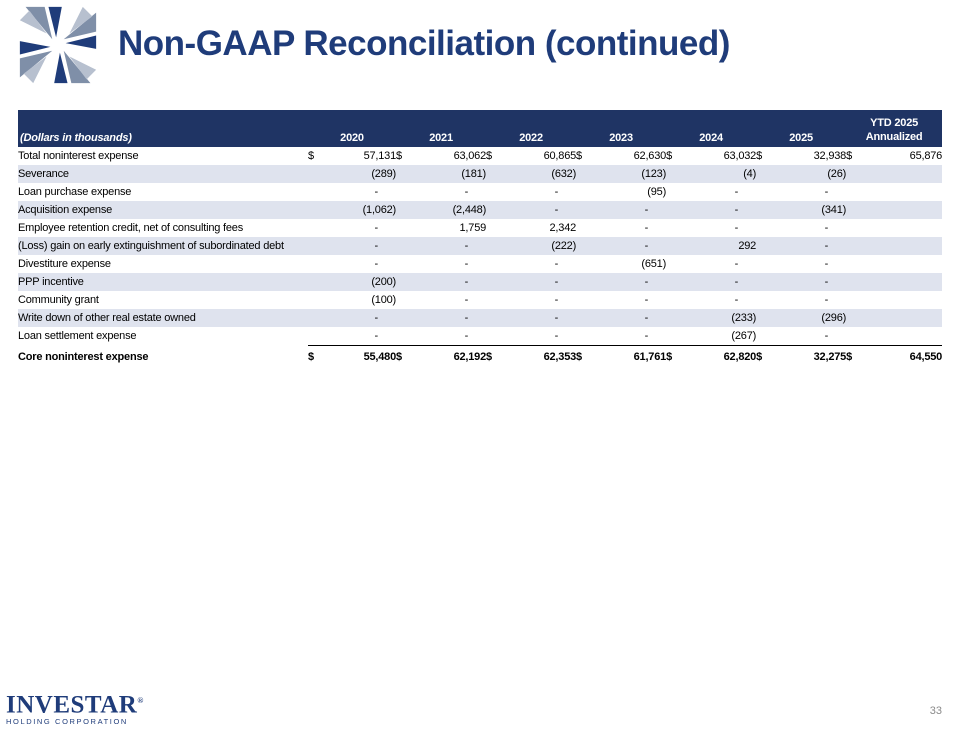 Image resolution: width=960 pixels, height=730 pixels. I want to click on row-label: Total noninterest expense, so click(163, 155).